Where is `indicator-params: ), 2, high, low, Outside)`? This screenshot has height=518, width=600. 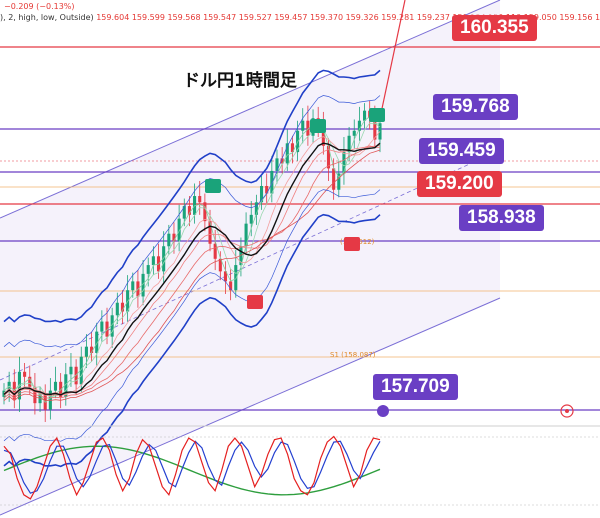 indicator-params: ), 2, high, low, Outside) is located at coordinates (47, 17).